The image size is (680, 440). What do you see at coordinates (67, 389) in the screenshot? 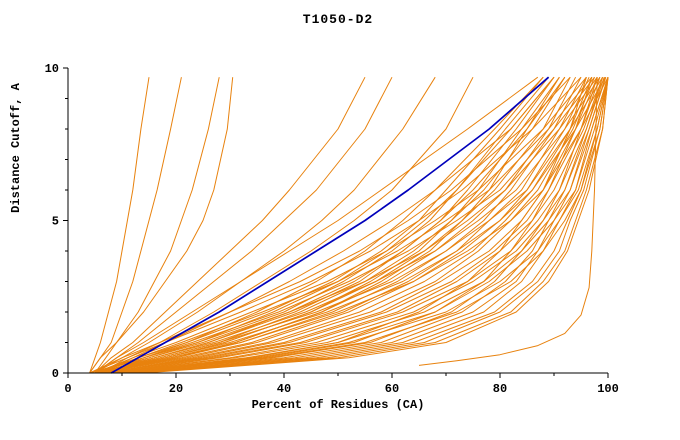
I see `x-tick-label: 0` at bounding box center [67, 389].